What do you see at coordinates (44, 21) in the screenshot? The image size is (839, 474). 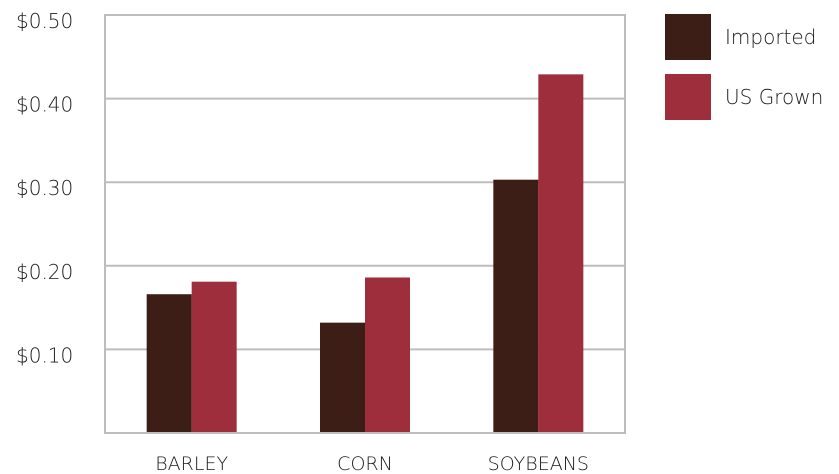 I see `y-tick-label: $0.50` at bounding box center [44, 21].